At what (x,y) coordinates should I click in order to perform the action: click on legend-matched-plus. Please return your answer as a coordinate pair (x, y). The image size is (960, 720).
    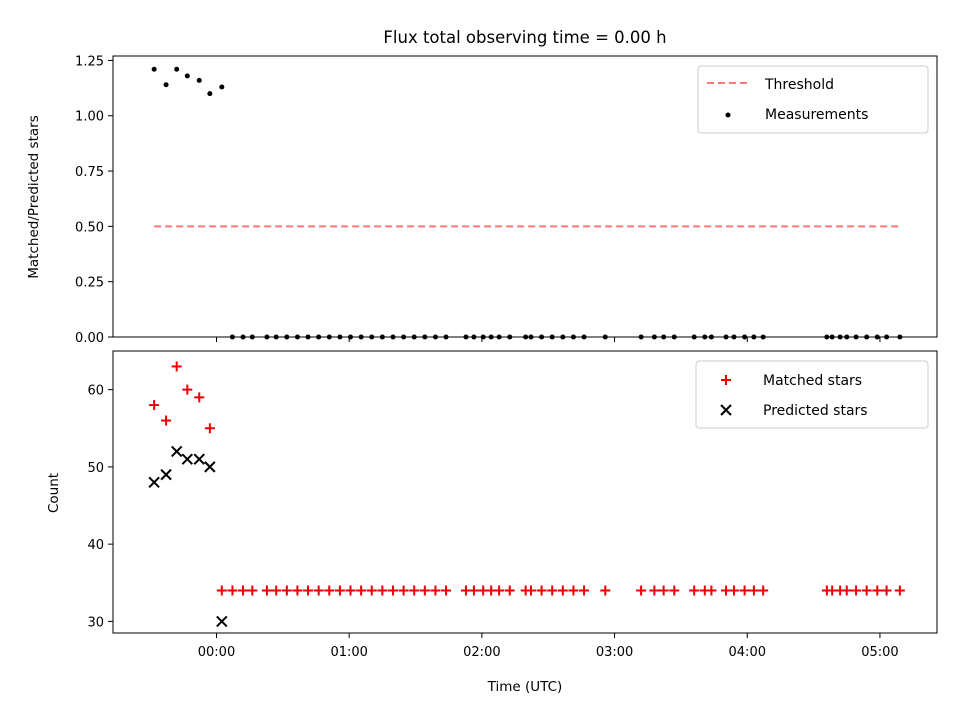
    Looking at the image, I should click on (726, 380).